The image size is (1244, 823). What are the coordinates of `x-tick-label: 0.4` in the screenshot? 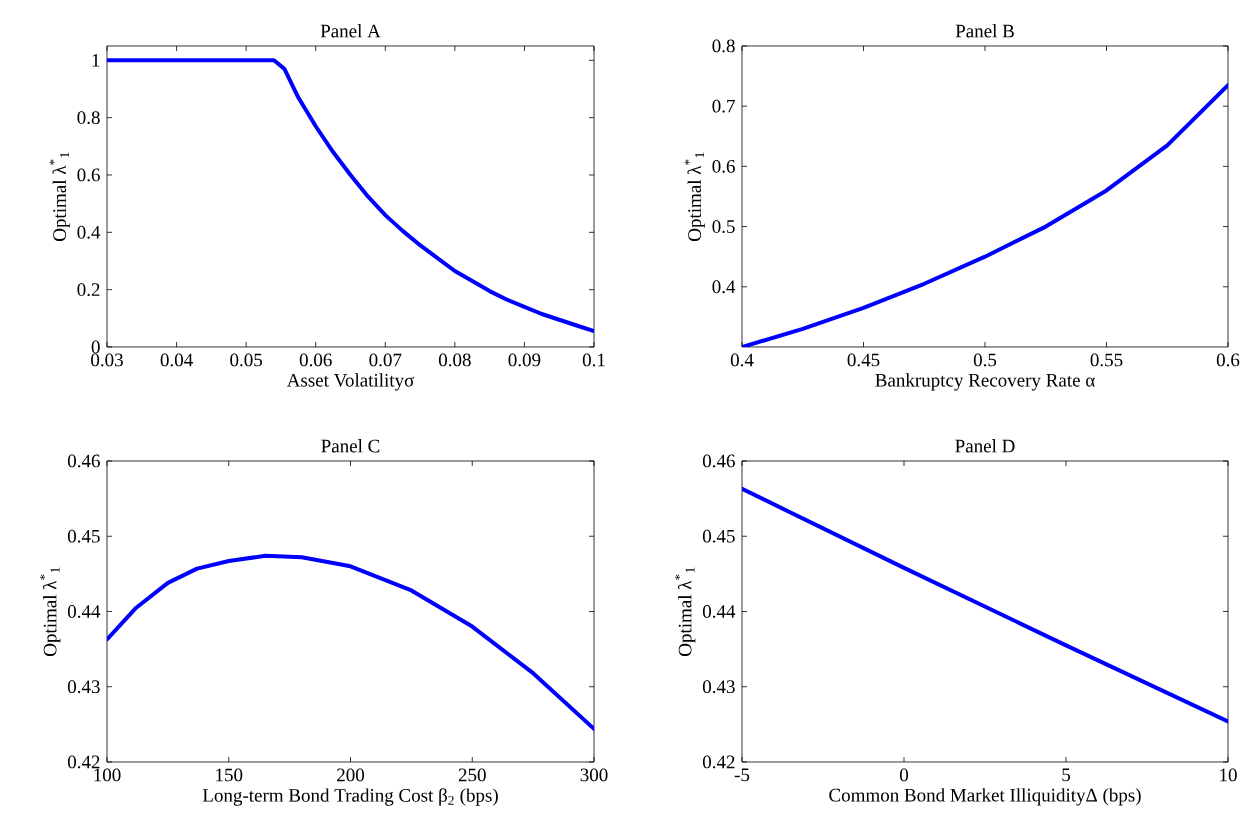 It's located at (742, 360).